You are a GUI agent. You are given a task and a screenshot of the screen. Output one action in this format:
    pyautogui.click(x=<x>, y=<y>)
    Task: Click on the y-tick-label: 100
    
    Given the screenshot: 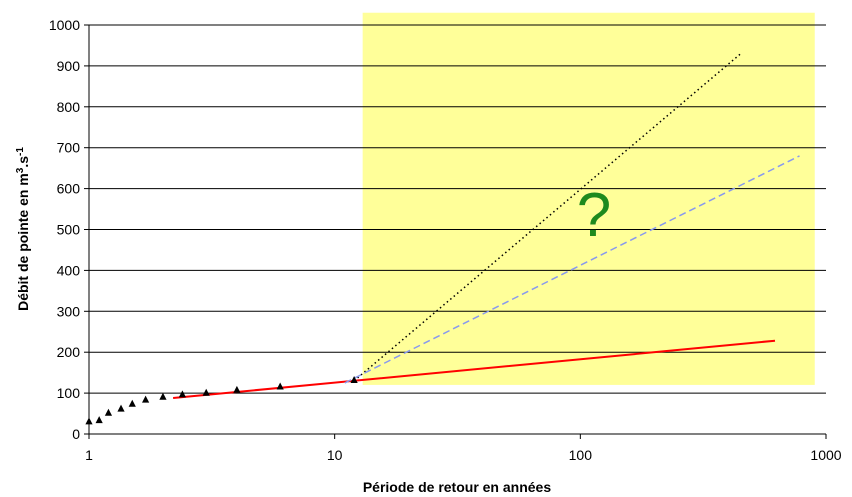 What is the action you would take?
    pyautogui.click(x=69, y=393)
    